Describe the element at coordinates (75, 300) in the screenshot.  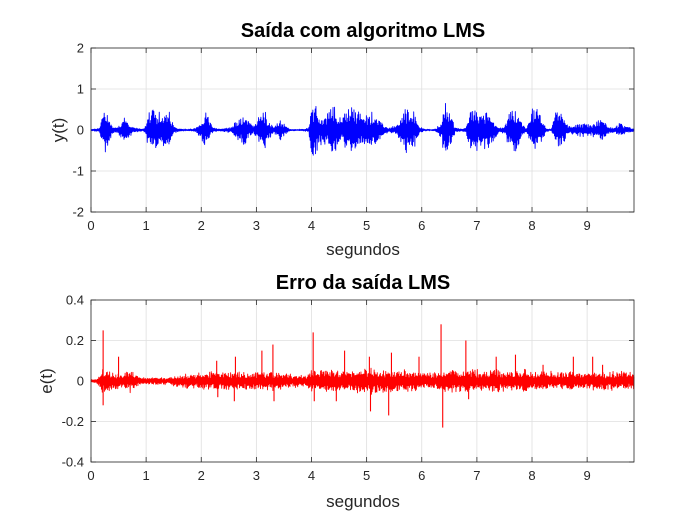
I see `bottom-y-tick-label: 0.4` at that location.